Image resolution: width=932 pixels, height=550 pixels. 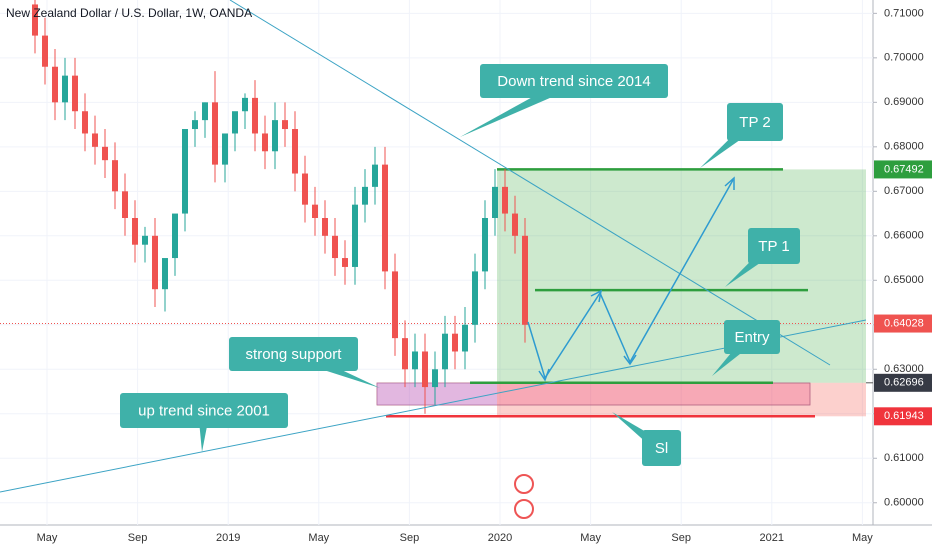 What do you see at coordinates (904, 503) in the screenshot?
I see `y-tick-label: 0.60000` at bounding box center [904, 503].